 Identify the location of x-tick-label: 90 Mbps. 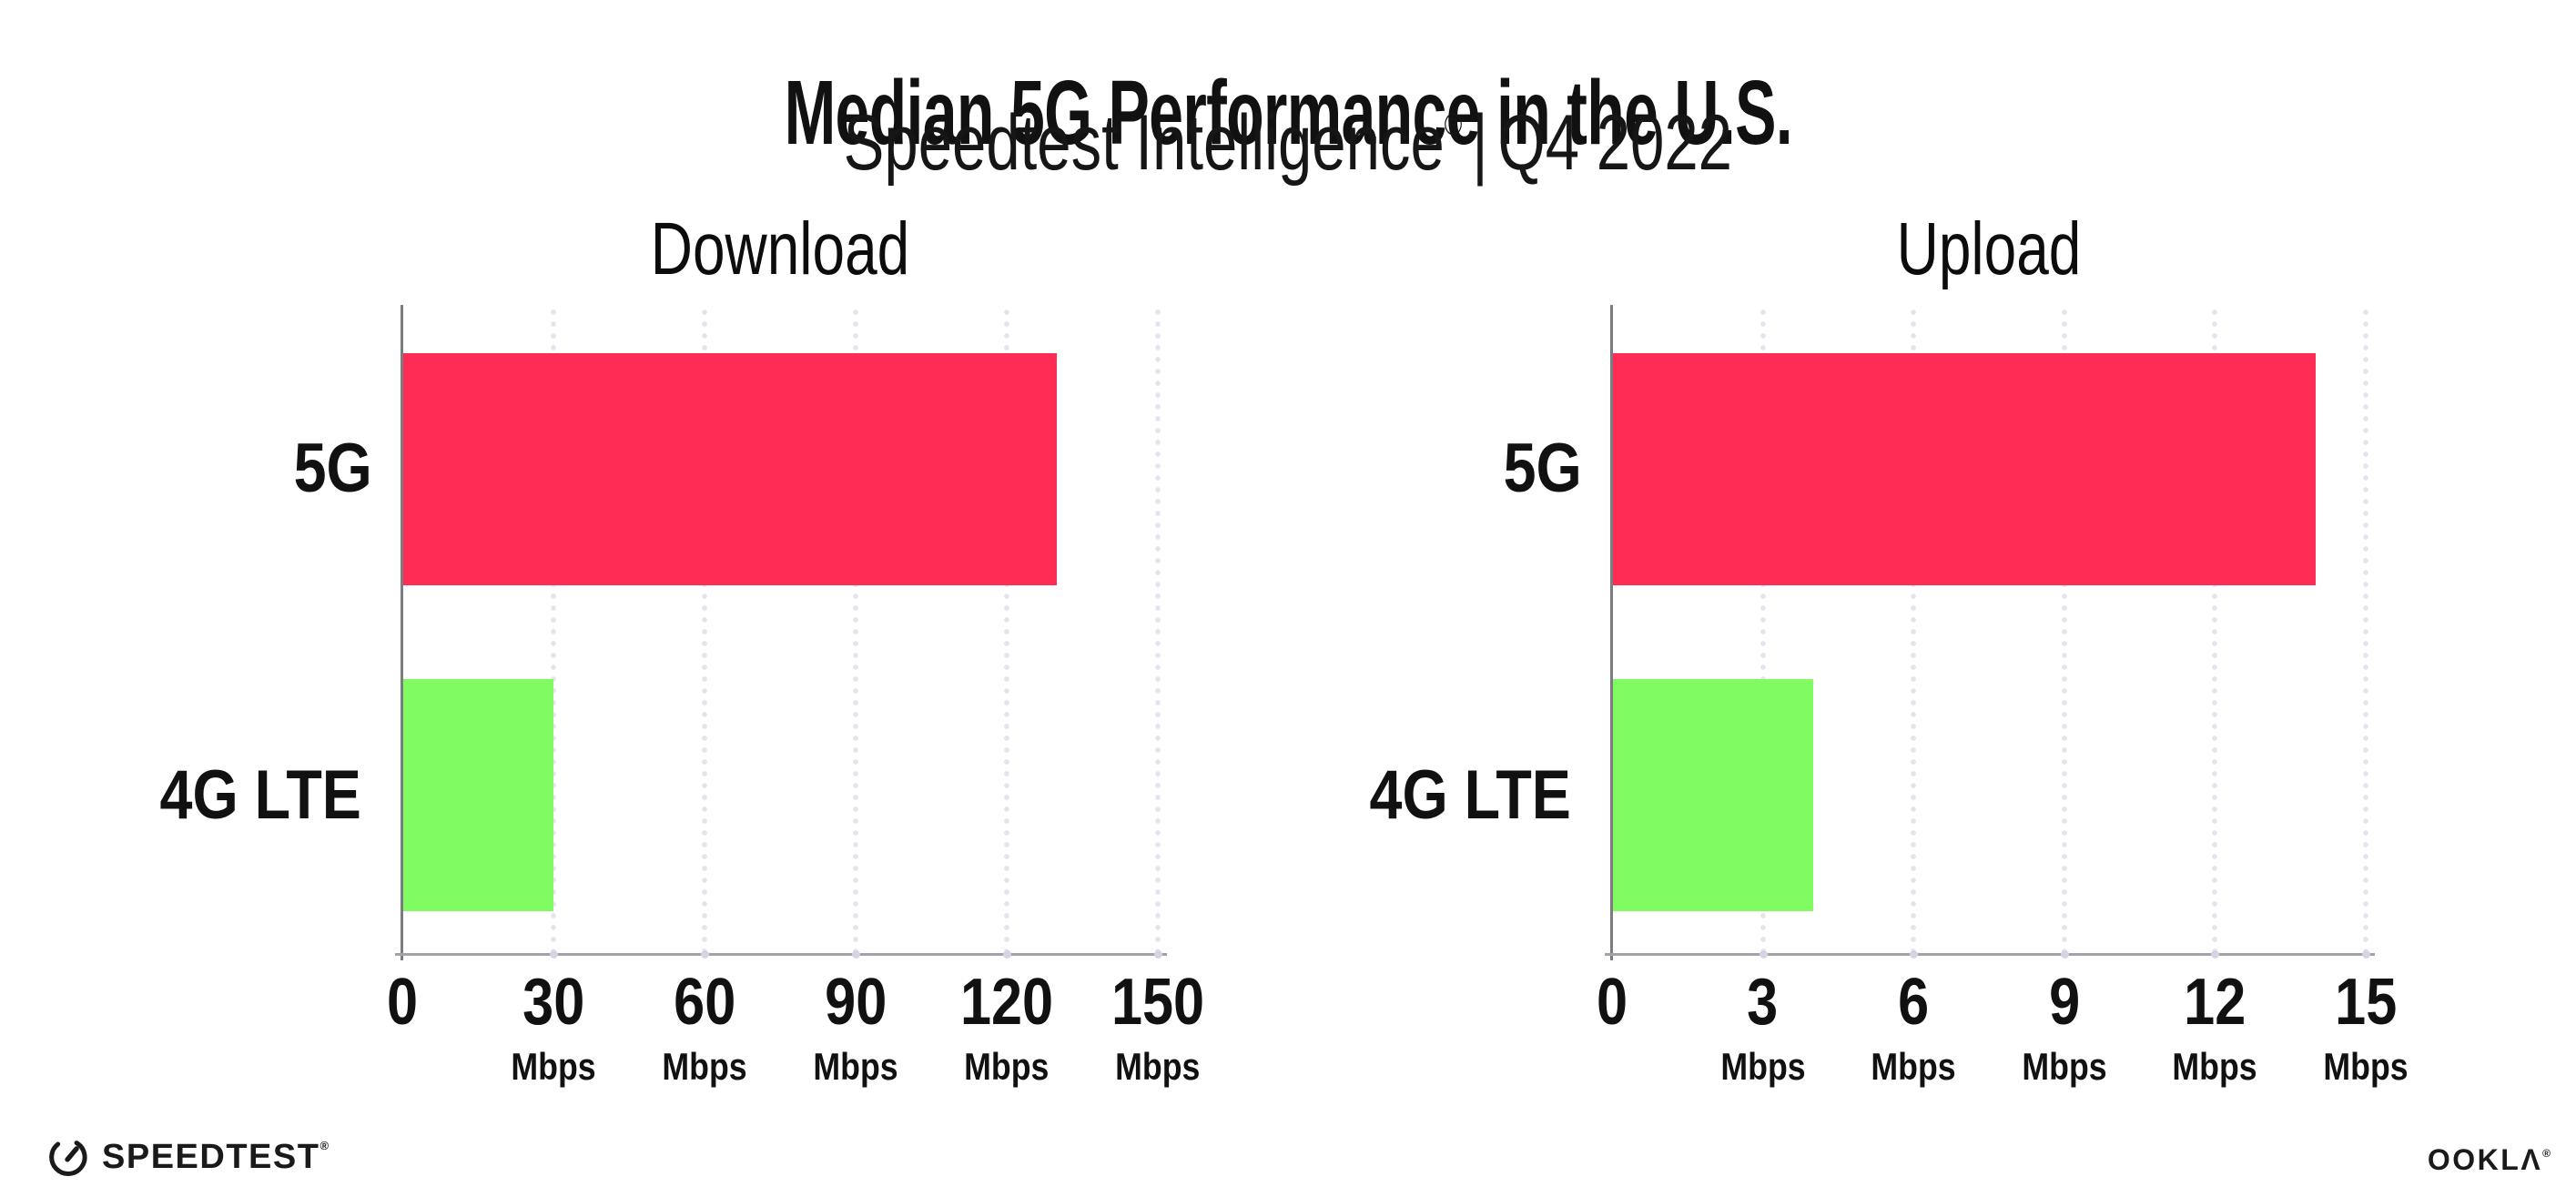
(856, 1027).